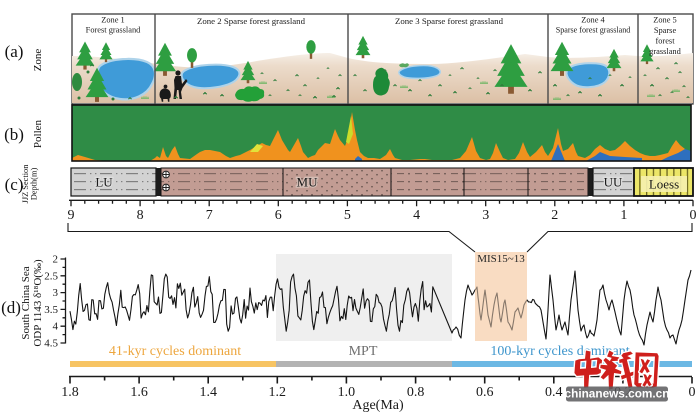 The height and width of the screenshot is (414, 700). Describe the element at coordinates (38, 133) in the screenshot. I see `svg-text: Pollen` at that location.